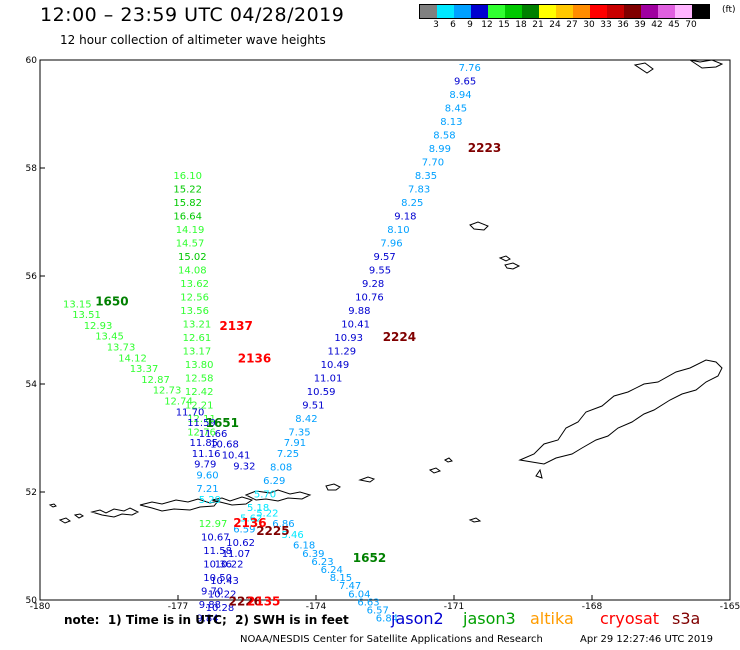 The image size is (740, 650). Describe the element at coordinates (630, 618) in the screenshot. I see `satellite-label-cryosat: cryosat` at that location.